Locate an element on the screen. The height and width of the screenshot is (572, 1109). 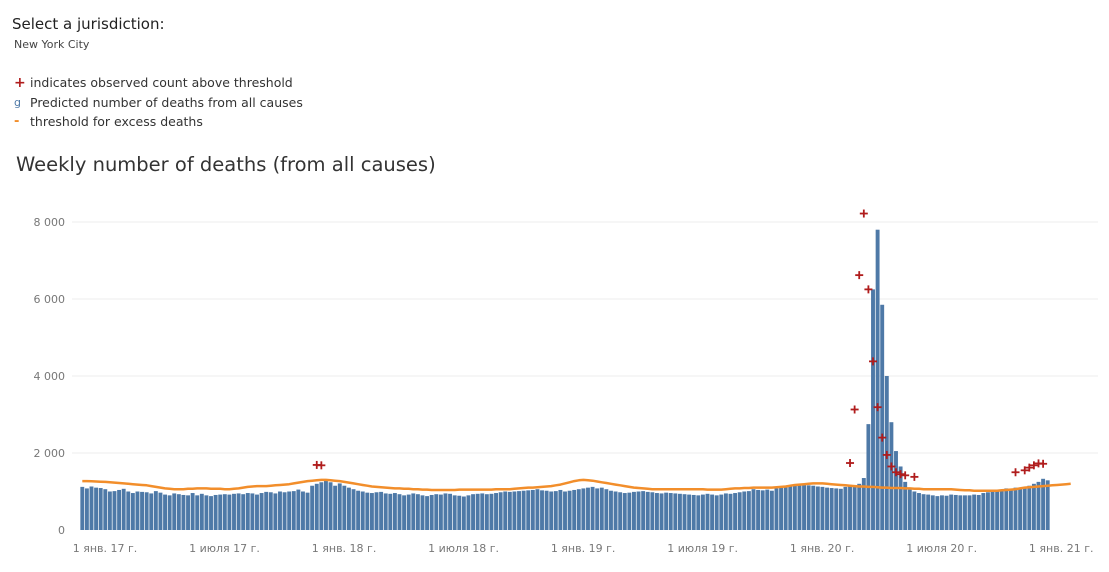
legend-label-observed: indicates observed count above threshold is located at coordinates (161, 83).